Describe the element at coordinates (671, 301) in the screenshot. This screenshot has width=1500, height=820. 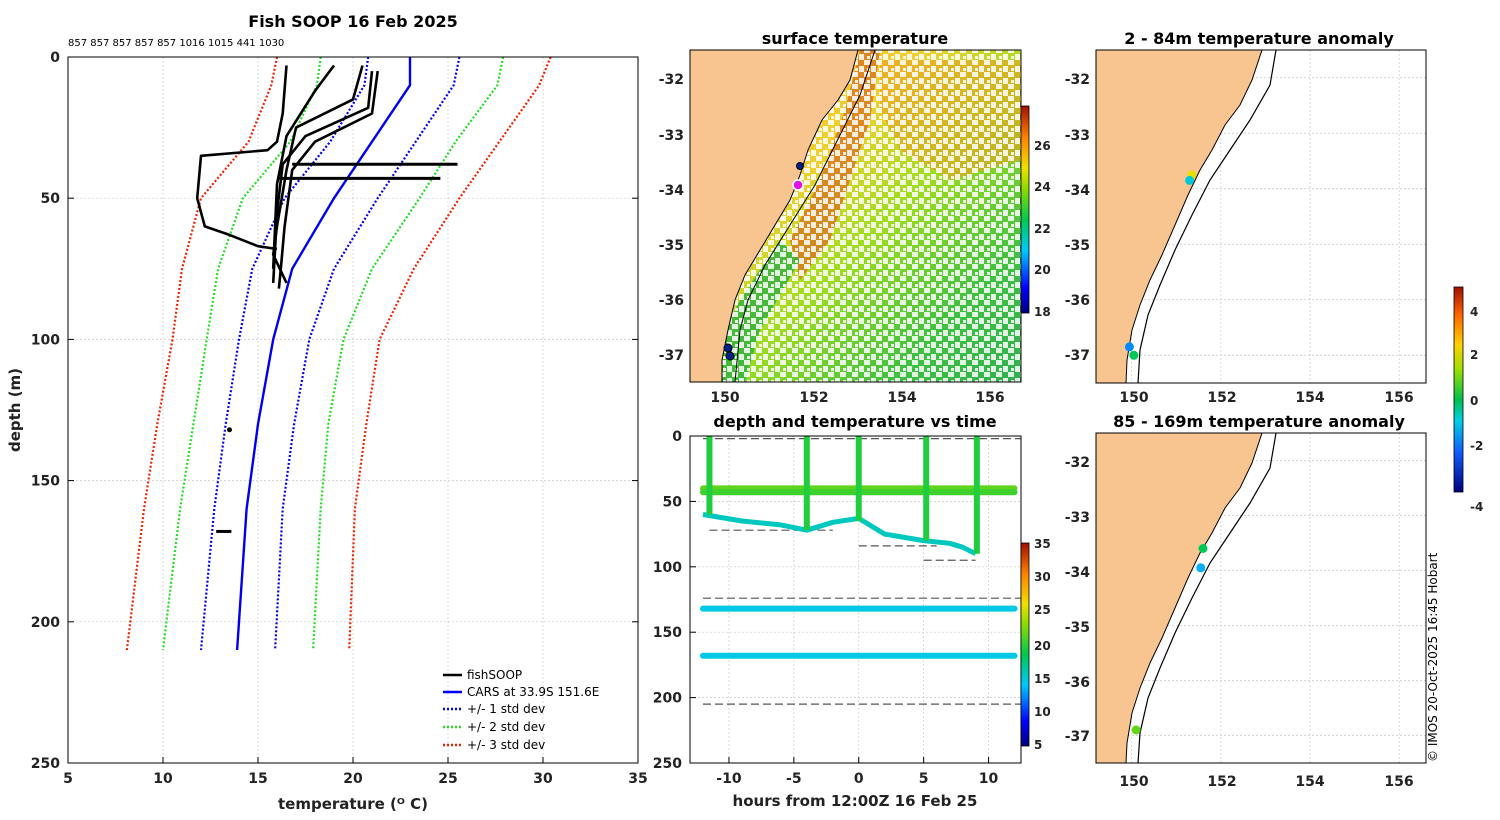
I see `sst-lat-tick: -36` at that location.